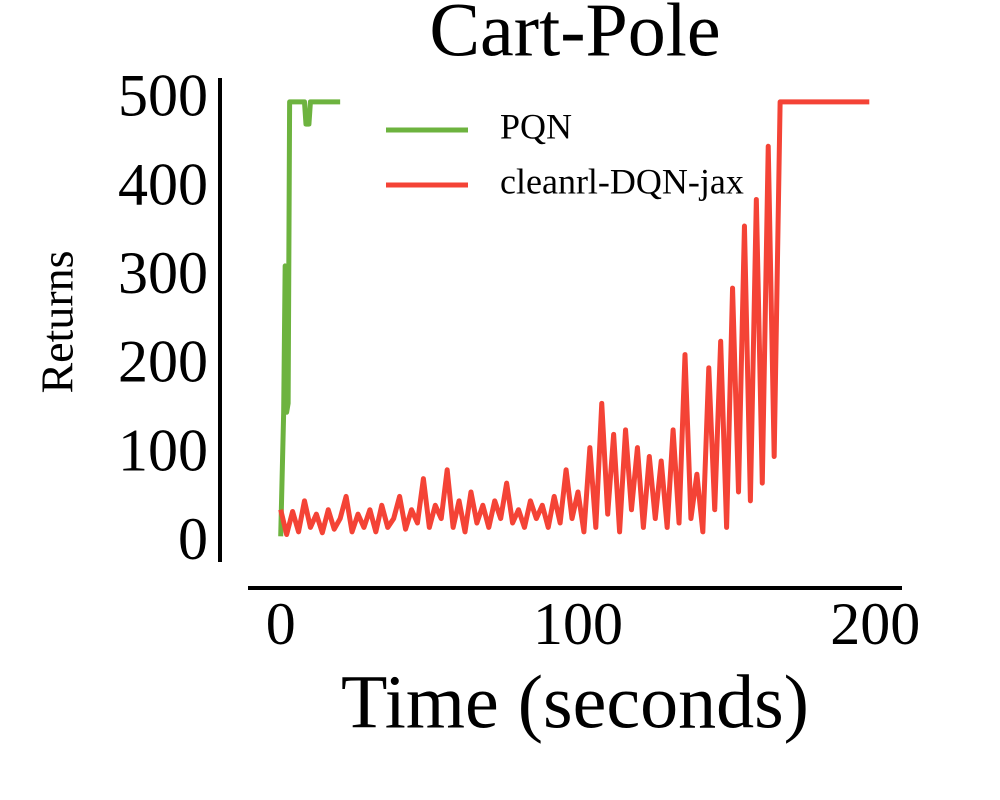  I want to click on x-tick-label: 0, so click(281, 624).